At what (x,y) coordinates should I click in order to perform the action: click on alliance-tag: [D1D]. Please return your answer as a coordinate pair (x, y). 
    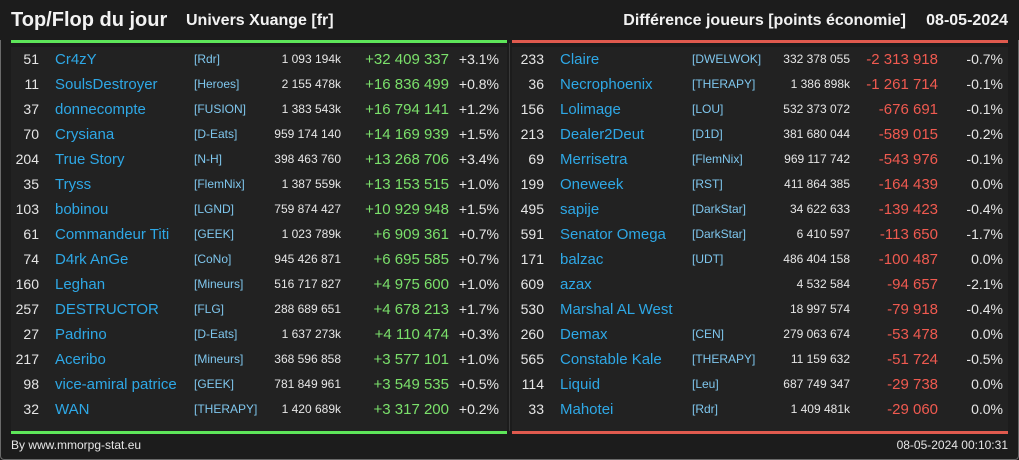
    Looking at the image, I should click on (707, 134).